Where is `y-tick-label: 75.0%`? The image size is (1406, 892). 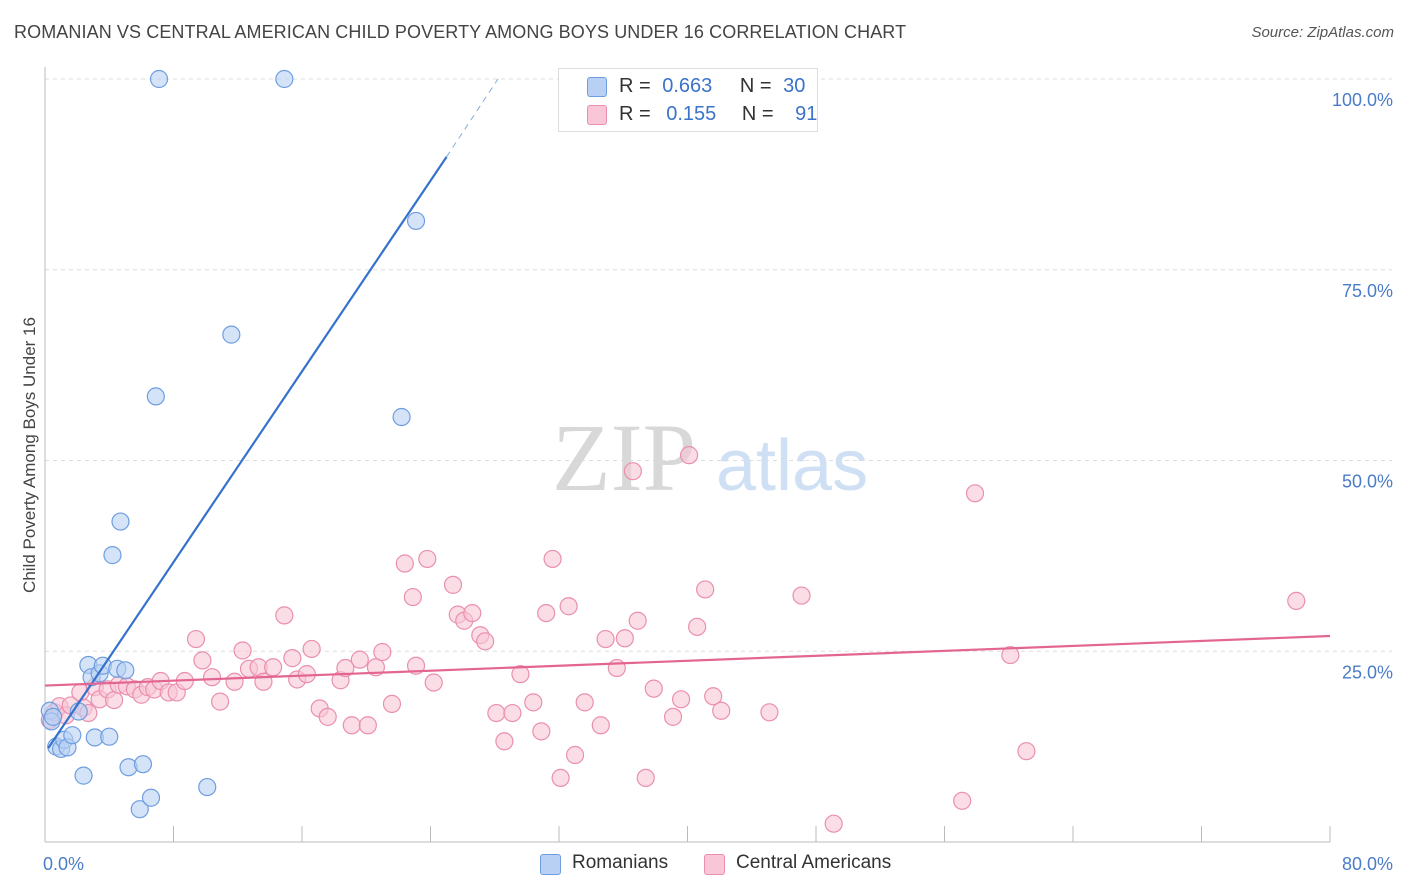 y-tick-label: 75.0% is located at coordinates (1367, 291).